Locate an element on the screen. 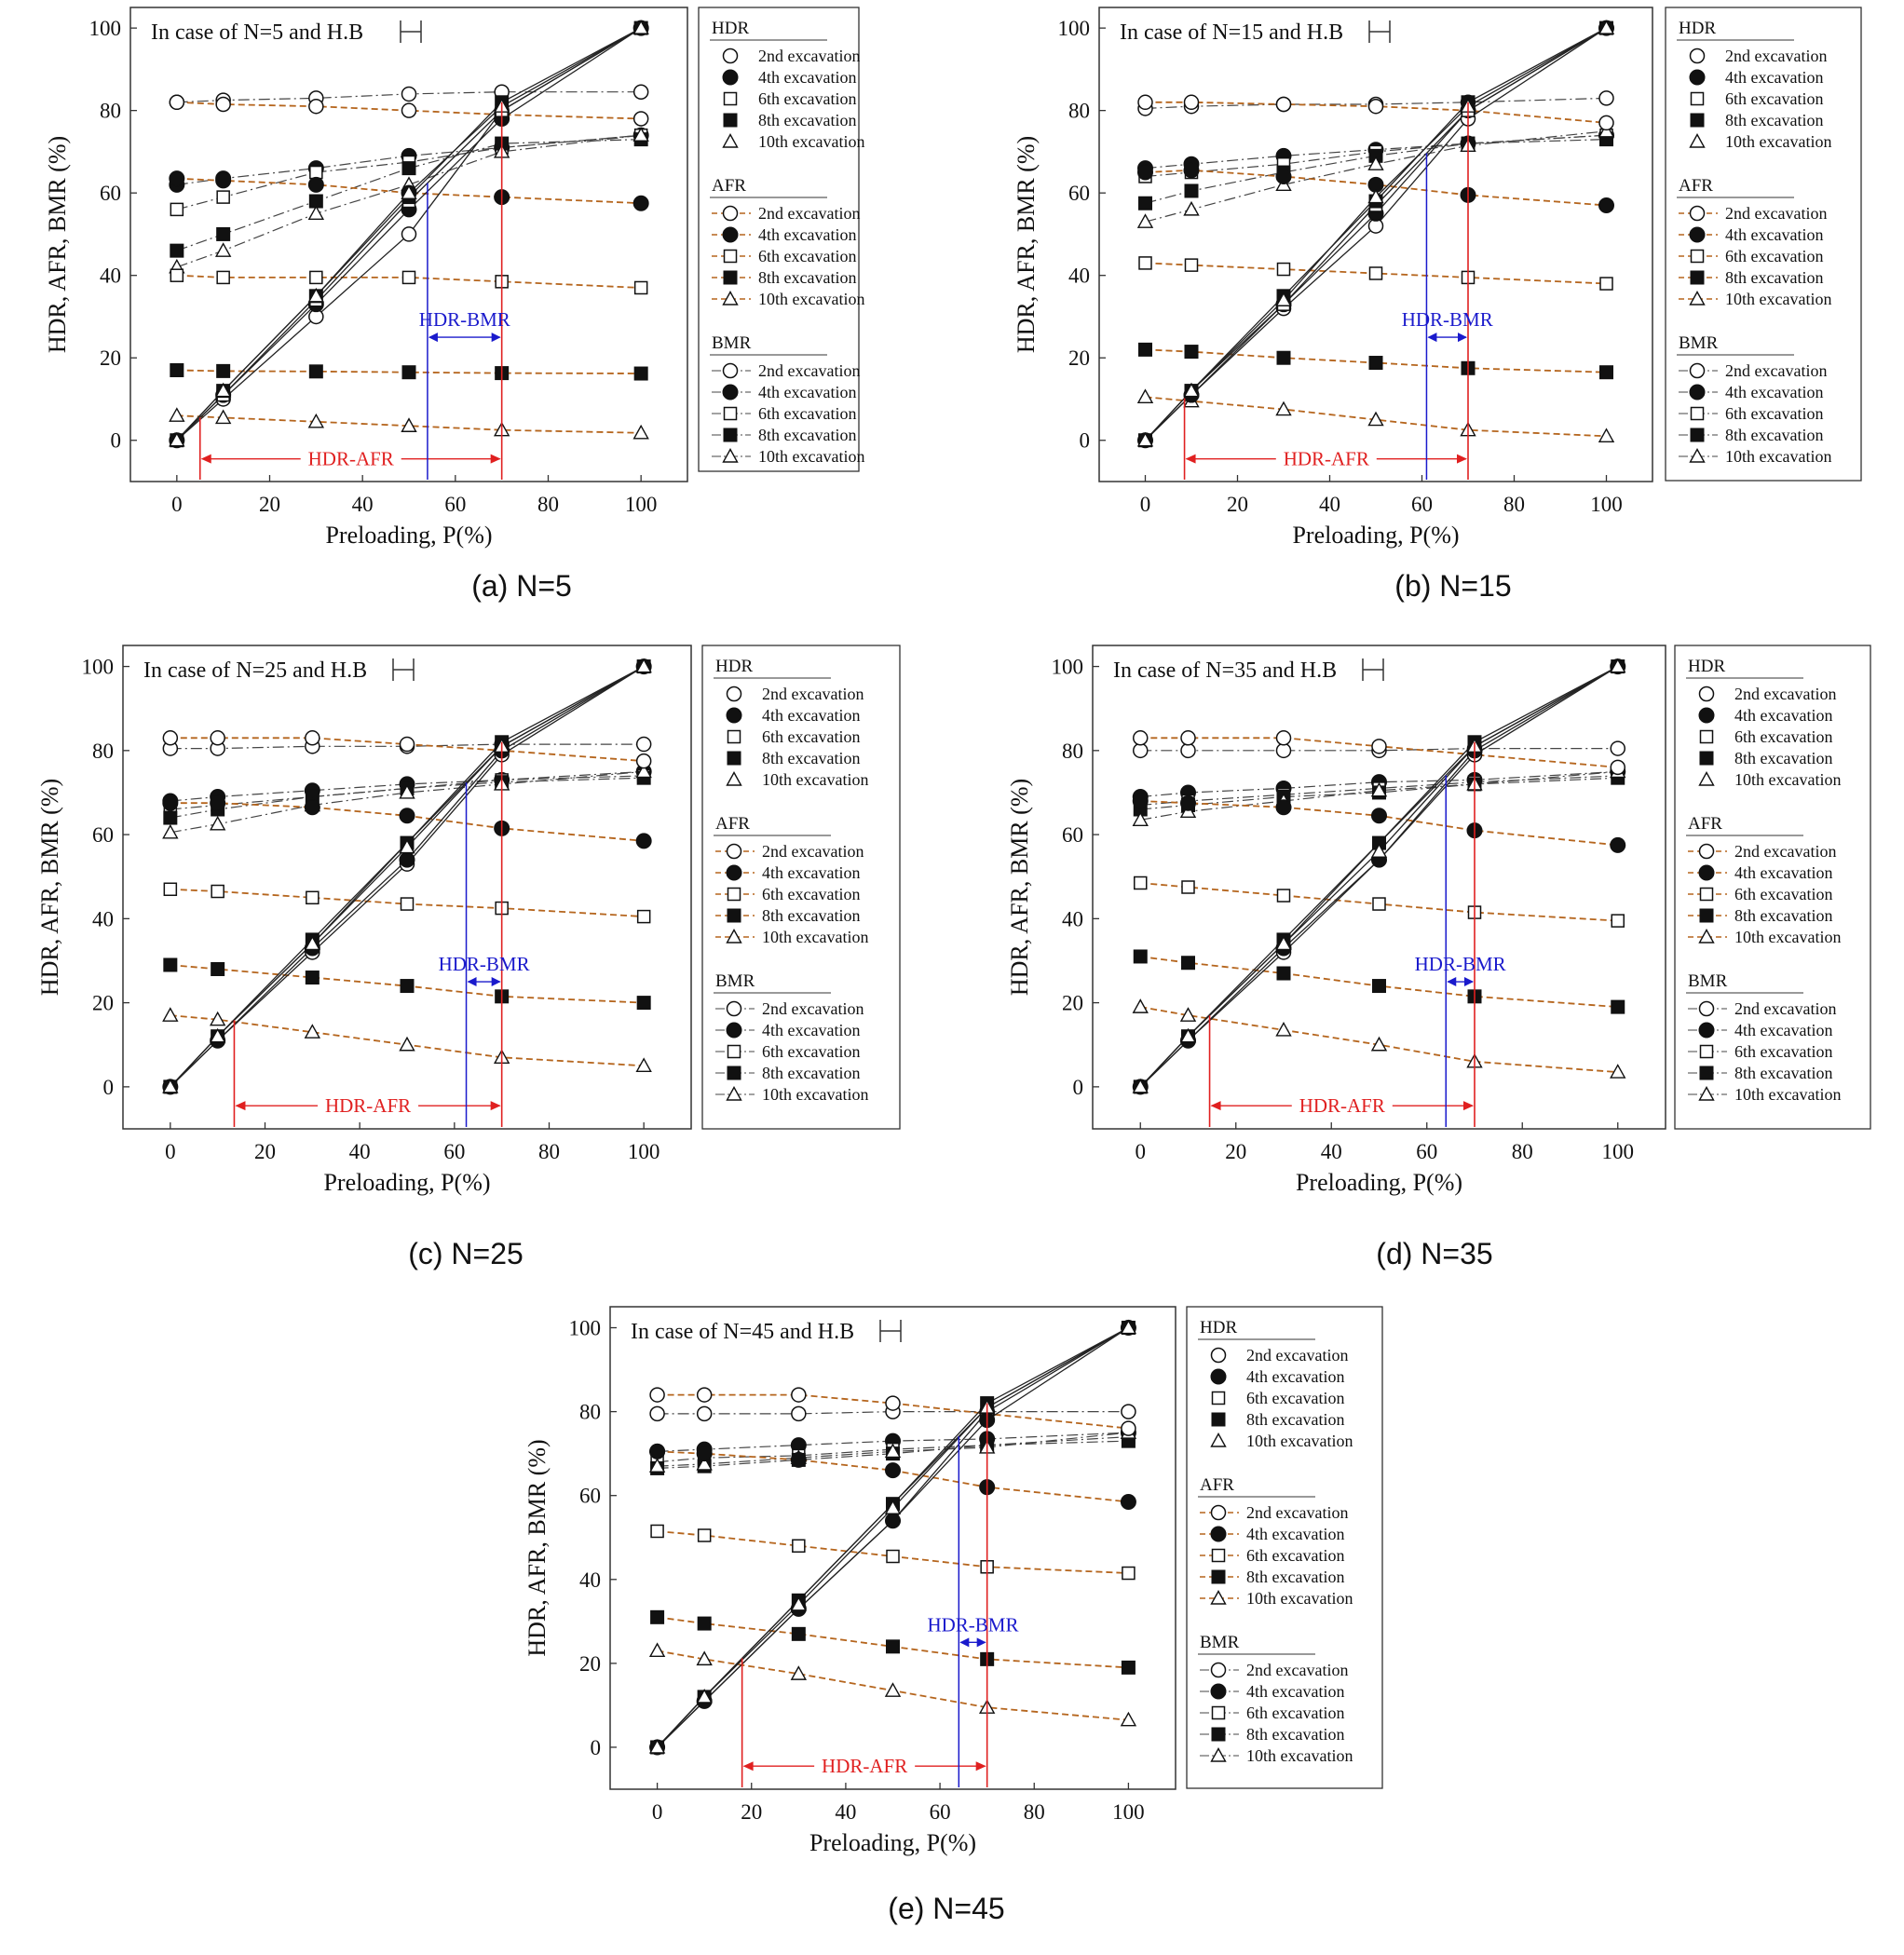 This screenshot has height=1955, width=1904. x-tick-label: 40 is located at coordinates (845, 1812).